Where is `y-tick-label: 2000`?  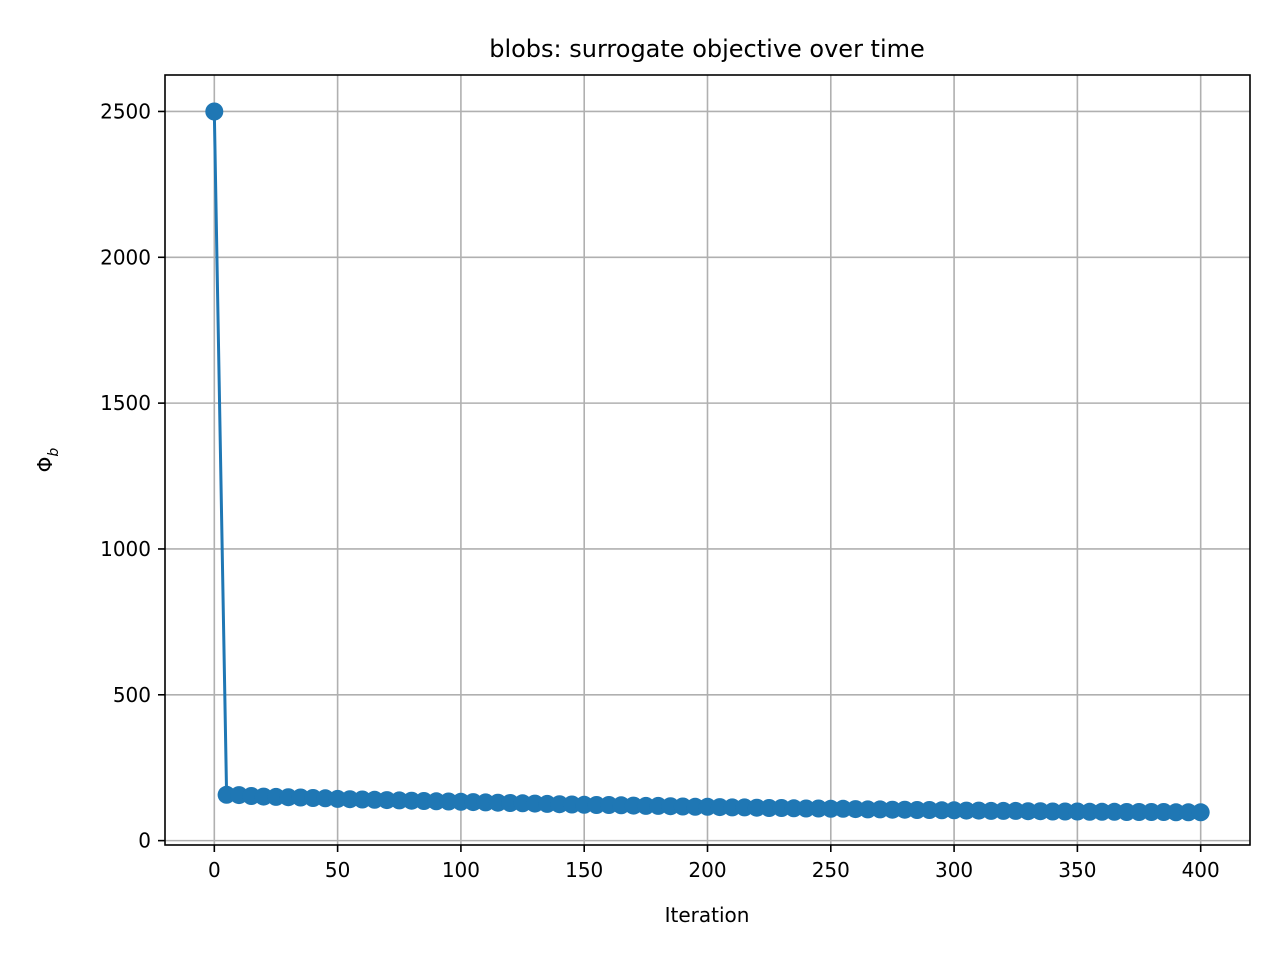
y-tick-label: 2000 is located at coordinates (125, 257).